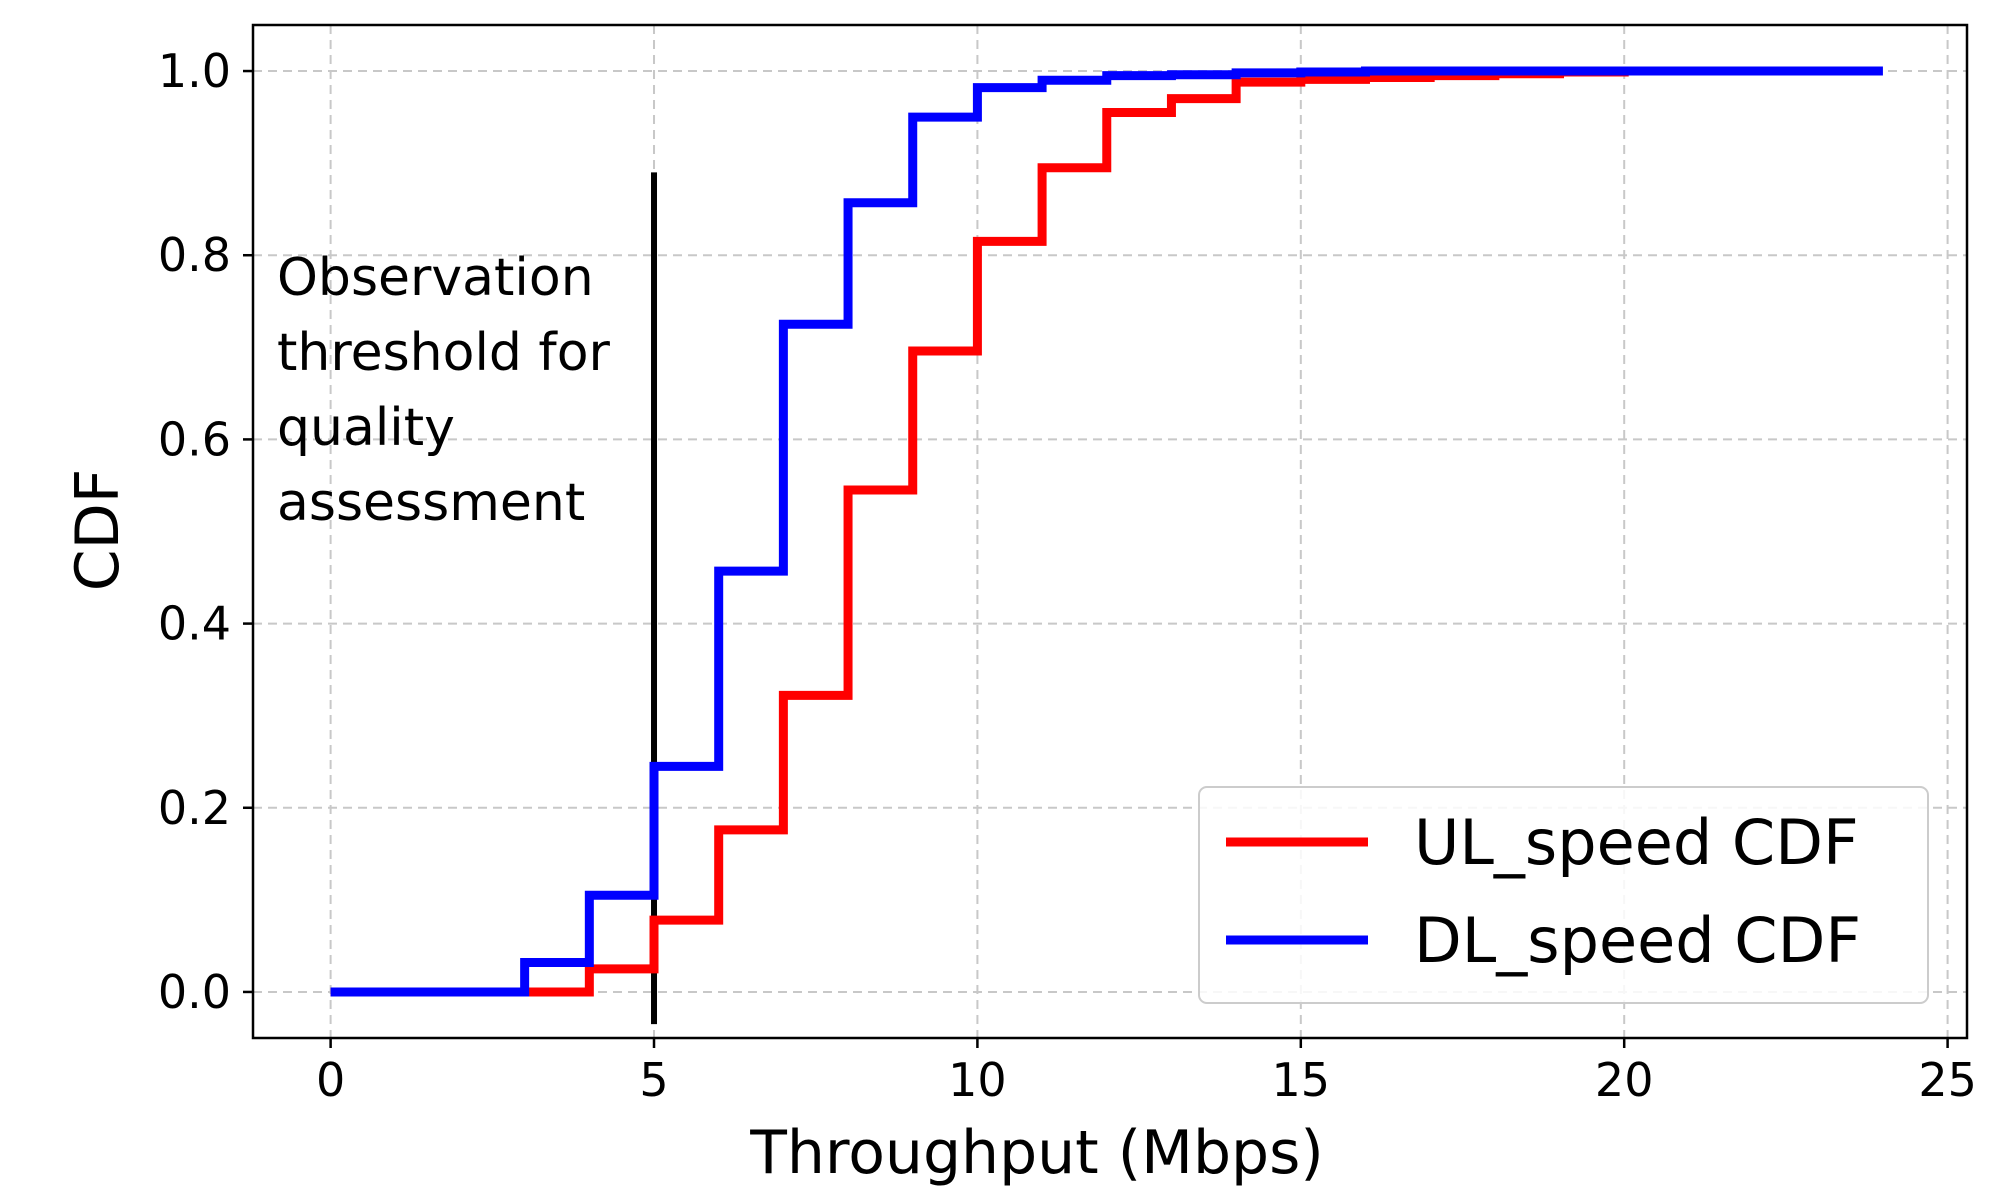 Image resolution: width=2001 pixels, height=1188 pixels. What do you see at coordinates (194, 439) in the screenshot?
I see `y-tick-label: 0.6` at bounding box center [194, 439].